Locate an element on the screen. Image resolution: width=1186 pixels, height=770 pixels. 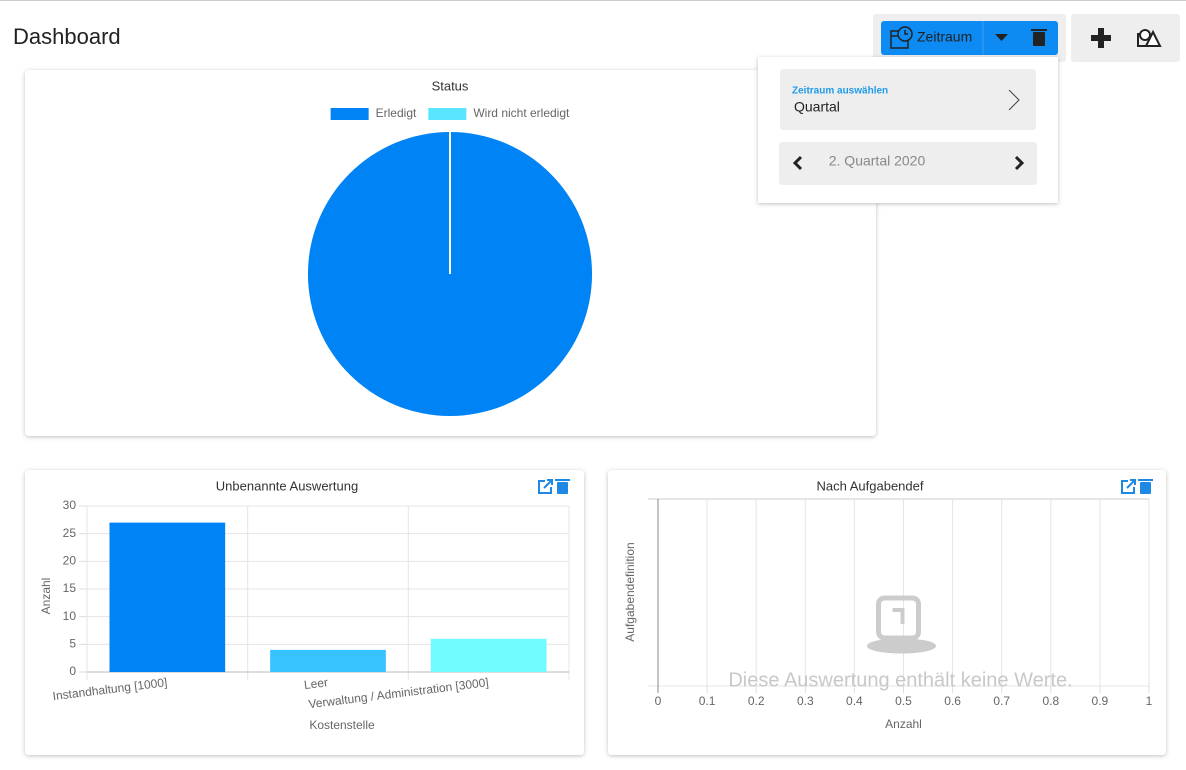
x-axis-label: Kostenstelle is located at coordinates (342, 725).